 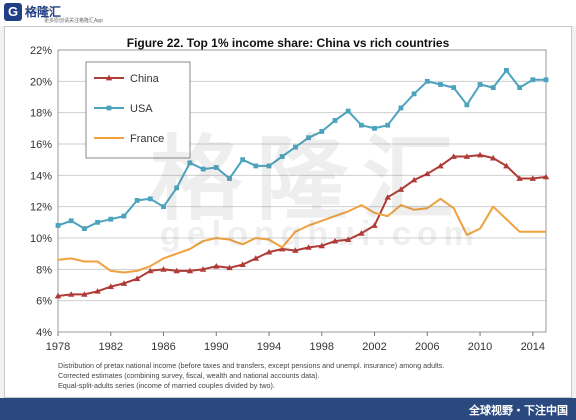 What do you see at coordinates (374, 347) in the screenshot?
I see `x-tick-label: 2002` at bounding box center [374, 347].